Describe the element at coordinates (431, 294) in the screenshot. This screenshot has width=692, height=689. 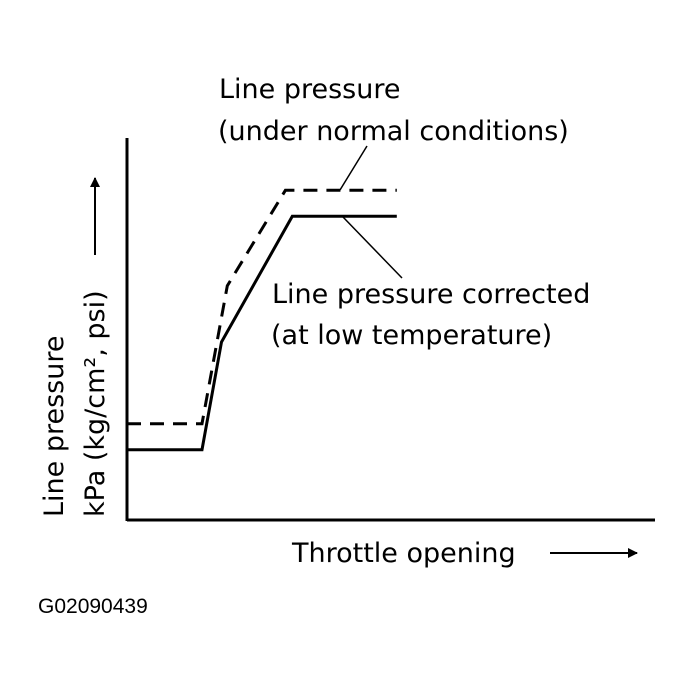
I see `series-corrected-label-line1: Line pressure corrected` at that location.